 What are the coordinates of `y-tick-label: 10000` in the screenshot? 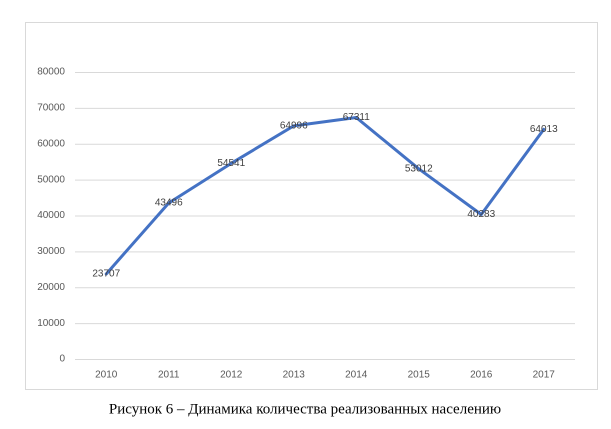 It's located at (51, 323).